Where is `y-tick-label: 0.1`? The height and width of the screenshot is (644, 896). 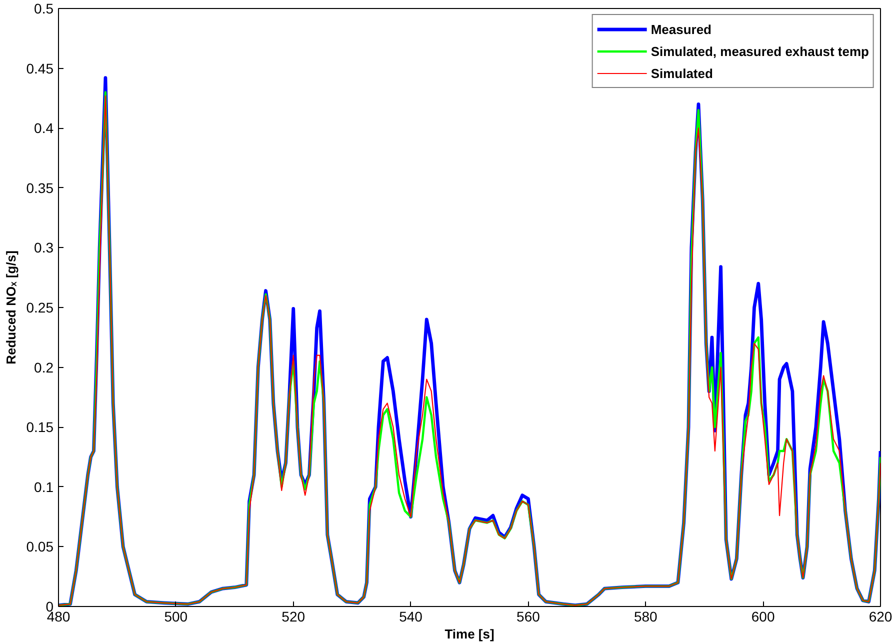
y-tick-label: 0.1 is located at coordinates (44, 486).